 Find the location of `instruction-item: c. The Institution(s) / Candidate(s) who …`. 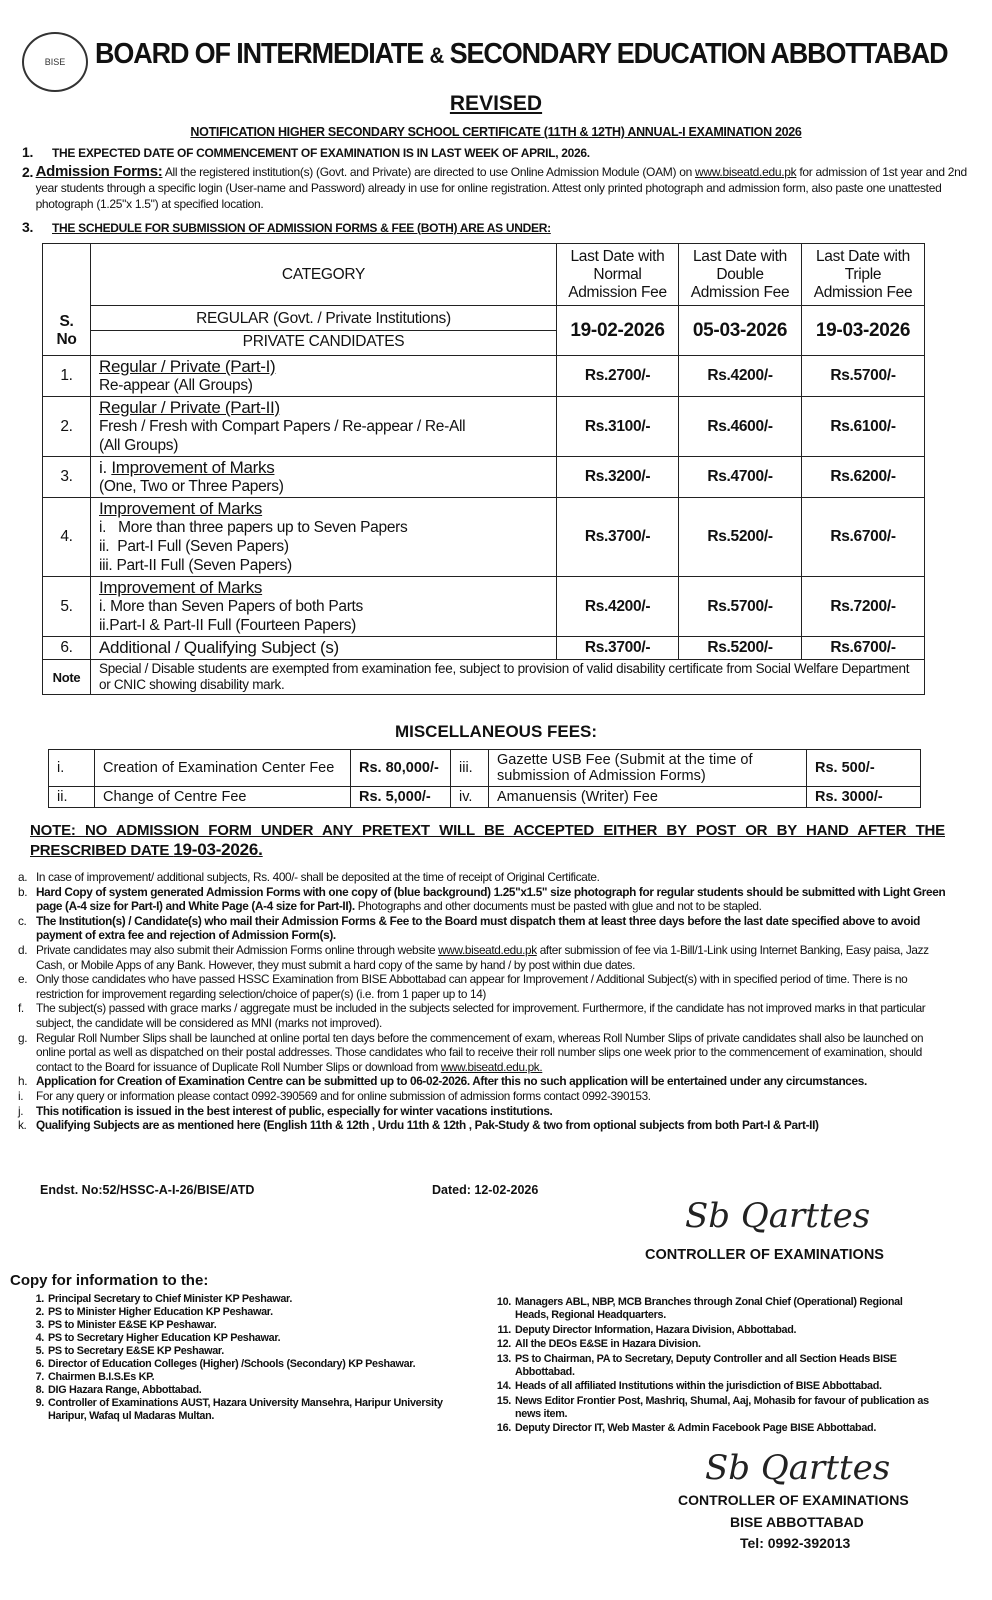

instruction-item: c. The Institution(s) / Candidate(s) who … is located at coordinates (469, 928).